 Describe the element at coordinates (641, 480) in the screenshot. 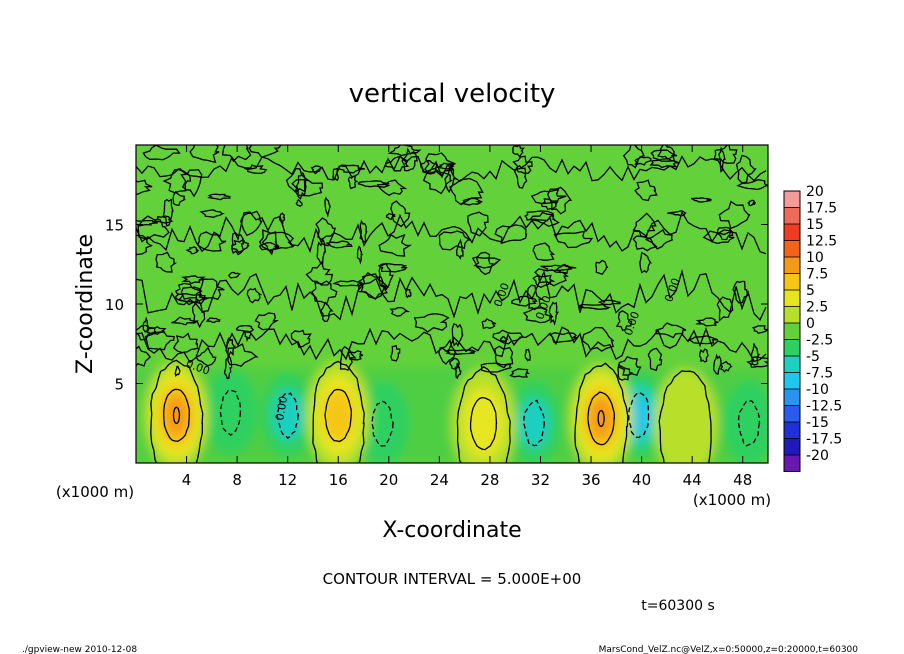

I see `x-tick-label: 40` at that location.